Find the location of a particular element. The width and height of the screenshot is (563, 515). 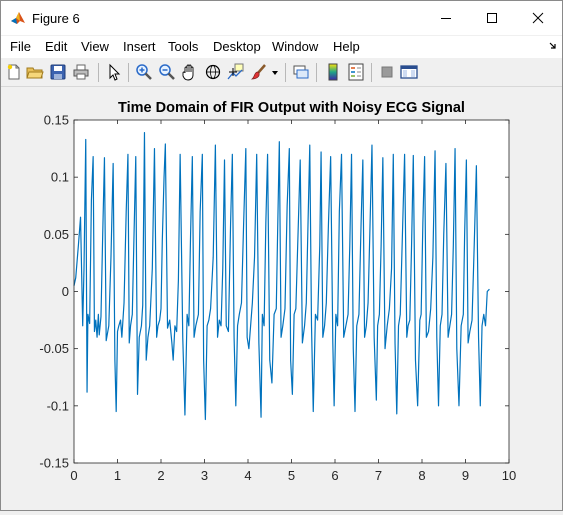

data-cursor-icon is located at coordinates (236, 72).